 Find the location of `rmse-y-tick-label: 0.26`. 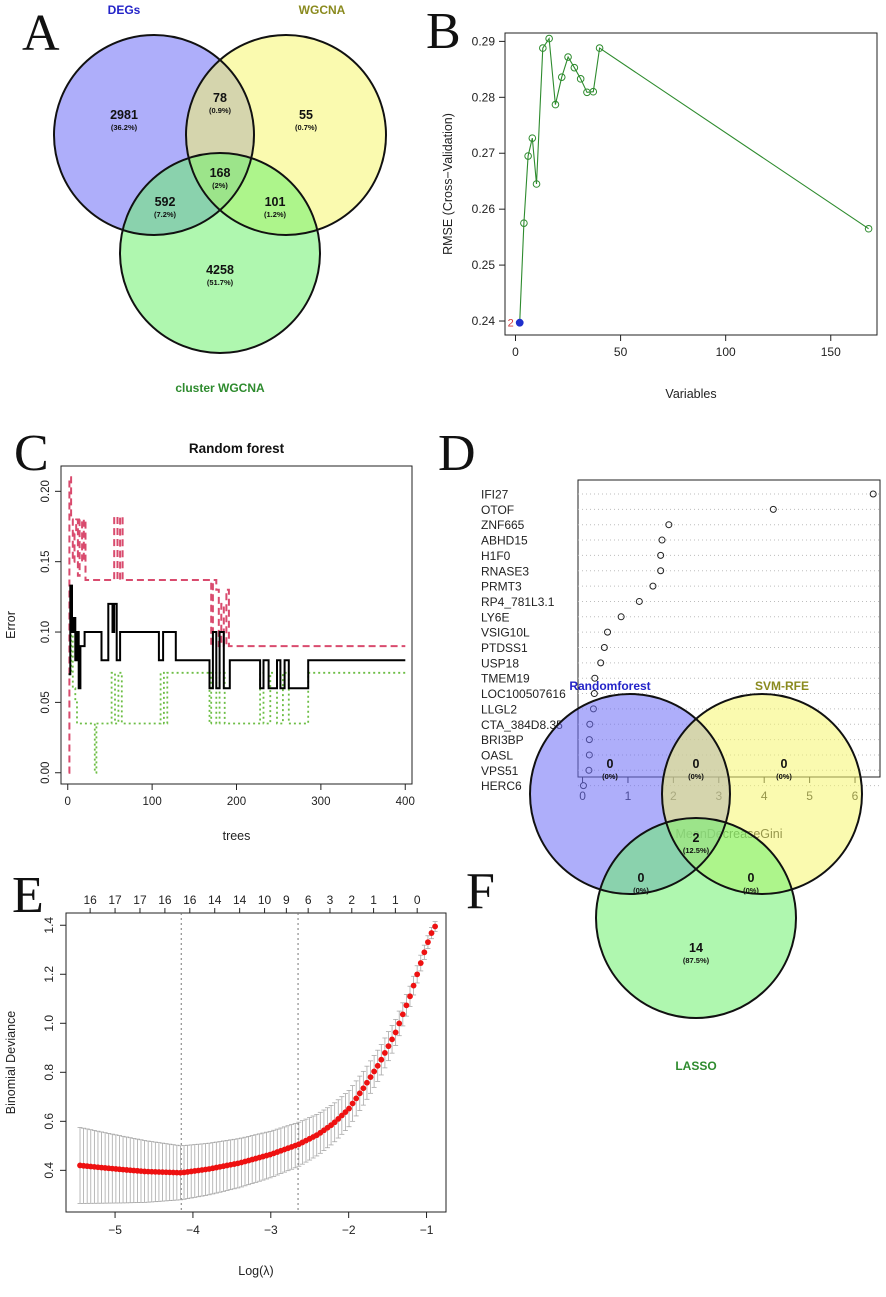

rmse-y-tick-label: 0.26 is located at coordinates (484, 209).